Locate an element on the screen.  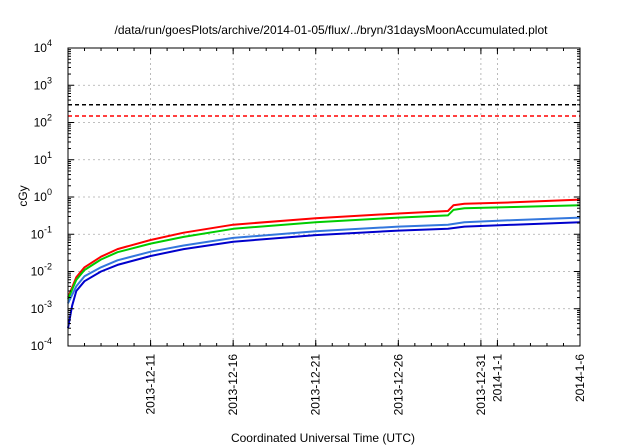
x-tick-label: 2014-1-1 is located at coordinates (497, 378).